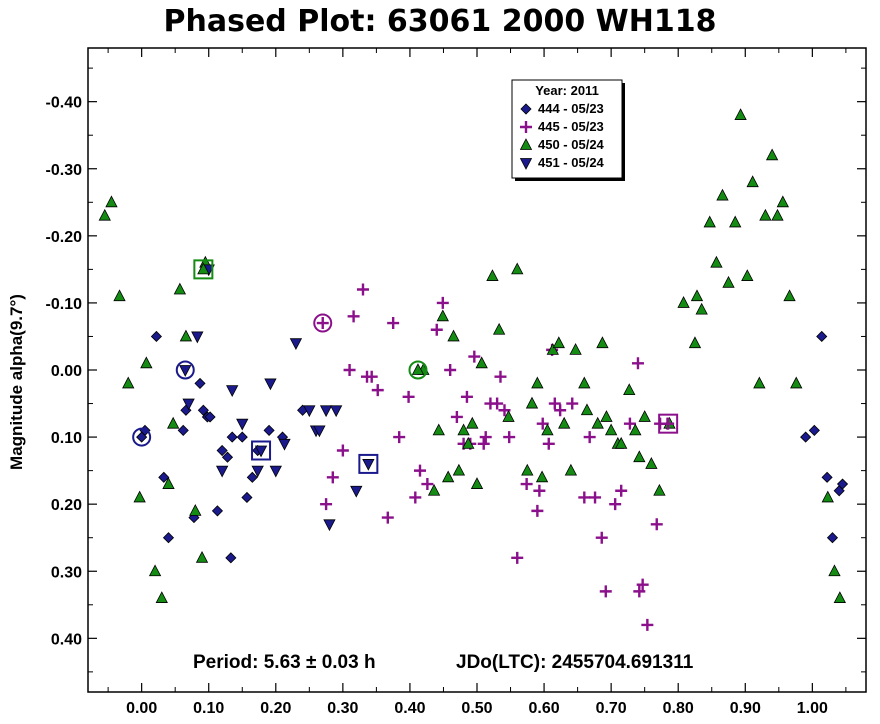 The image size is (880, 724). Describe the element at coordinates (571, 126) in the screenshot. I see `legend-entry: 445 - 05/23` at that location.